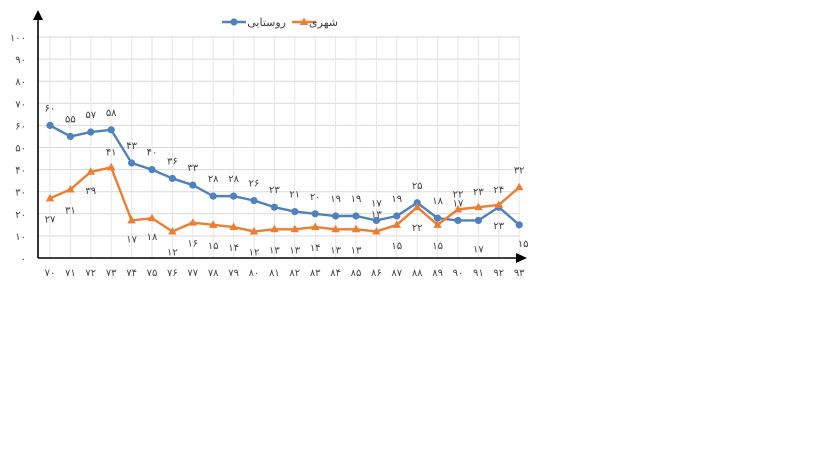  I want to click on data-label: ۱۶, so click(192, 244).